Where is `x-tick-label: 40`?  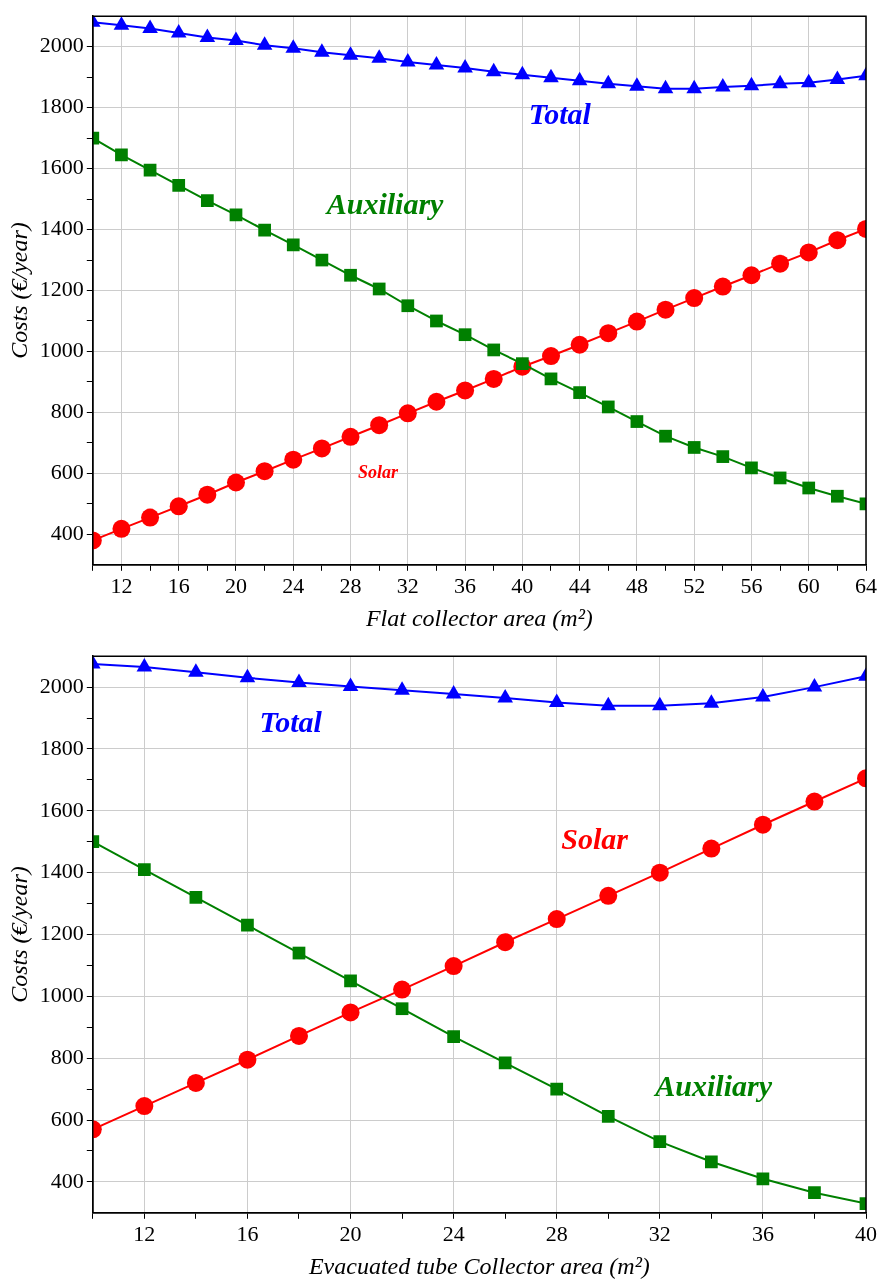
x-tick-label: 40 is located at coordinates (866, 1233).